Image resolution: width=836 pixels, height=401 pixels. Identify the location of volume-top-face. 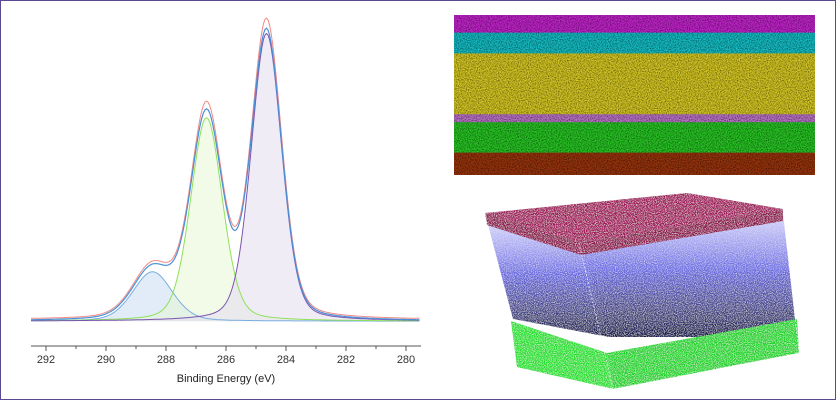
(634, 218).